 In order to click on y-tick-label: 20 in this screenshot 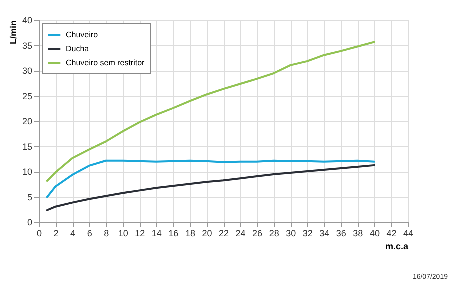, I will do `click(27, 121)`.